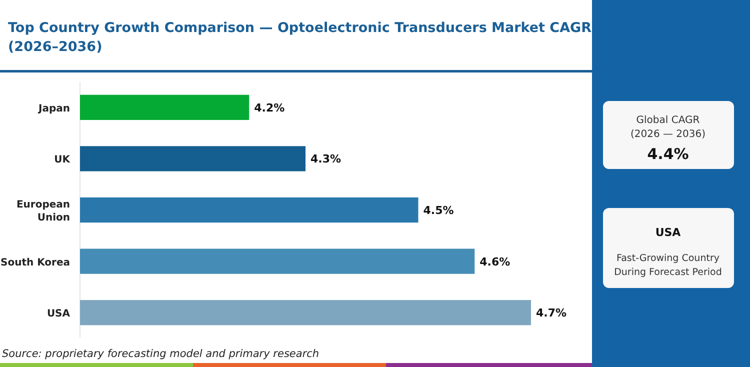 This screenshot has height=367, width=750. I want to click on data-label: 4.5%, so click(438, 210).